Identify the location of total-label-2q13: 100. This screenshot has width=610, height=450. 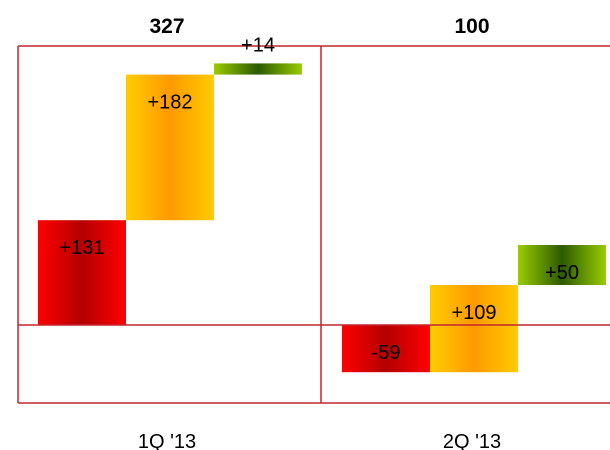
(471, 26).